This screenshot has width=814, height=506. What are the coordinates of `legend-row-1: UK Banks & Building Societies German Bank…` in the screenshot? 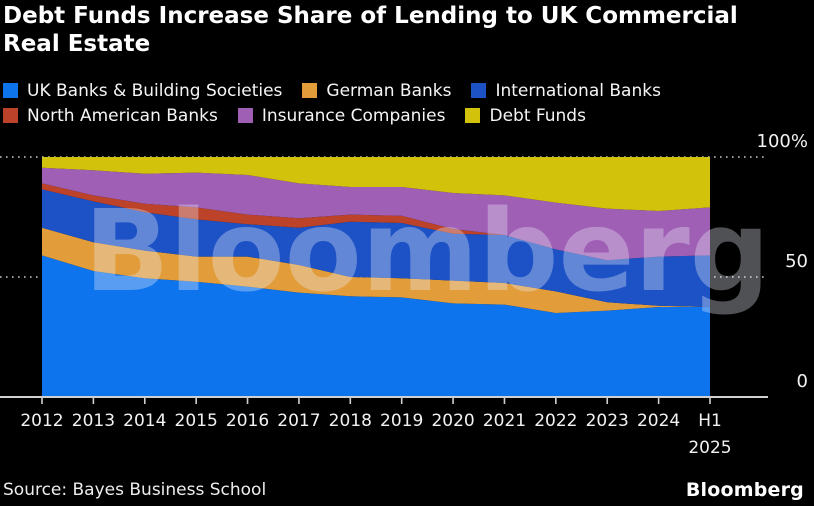 It's located at (405, 90).